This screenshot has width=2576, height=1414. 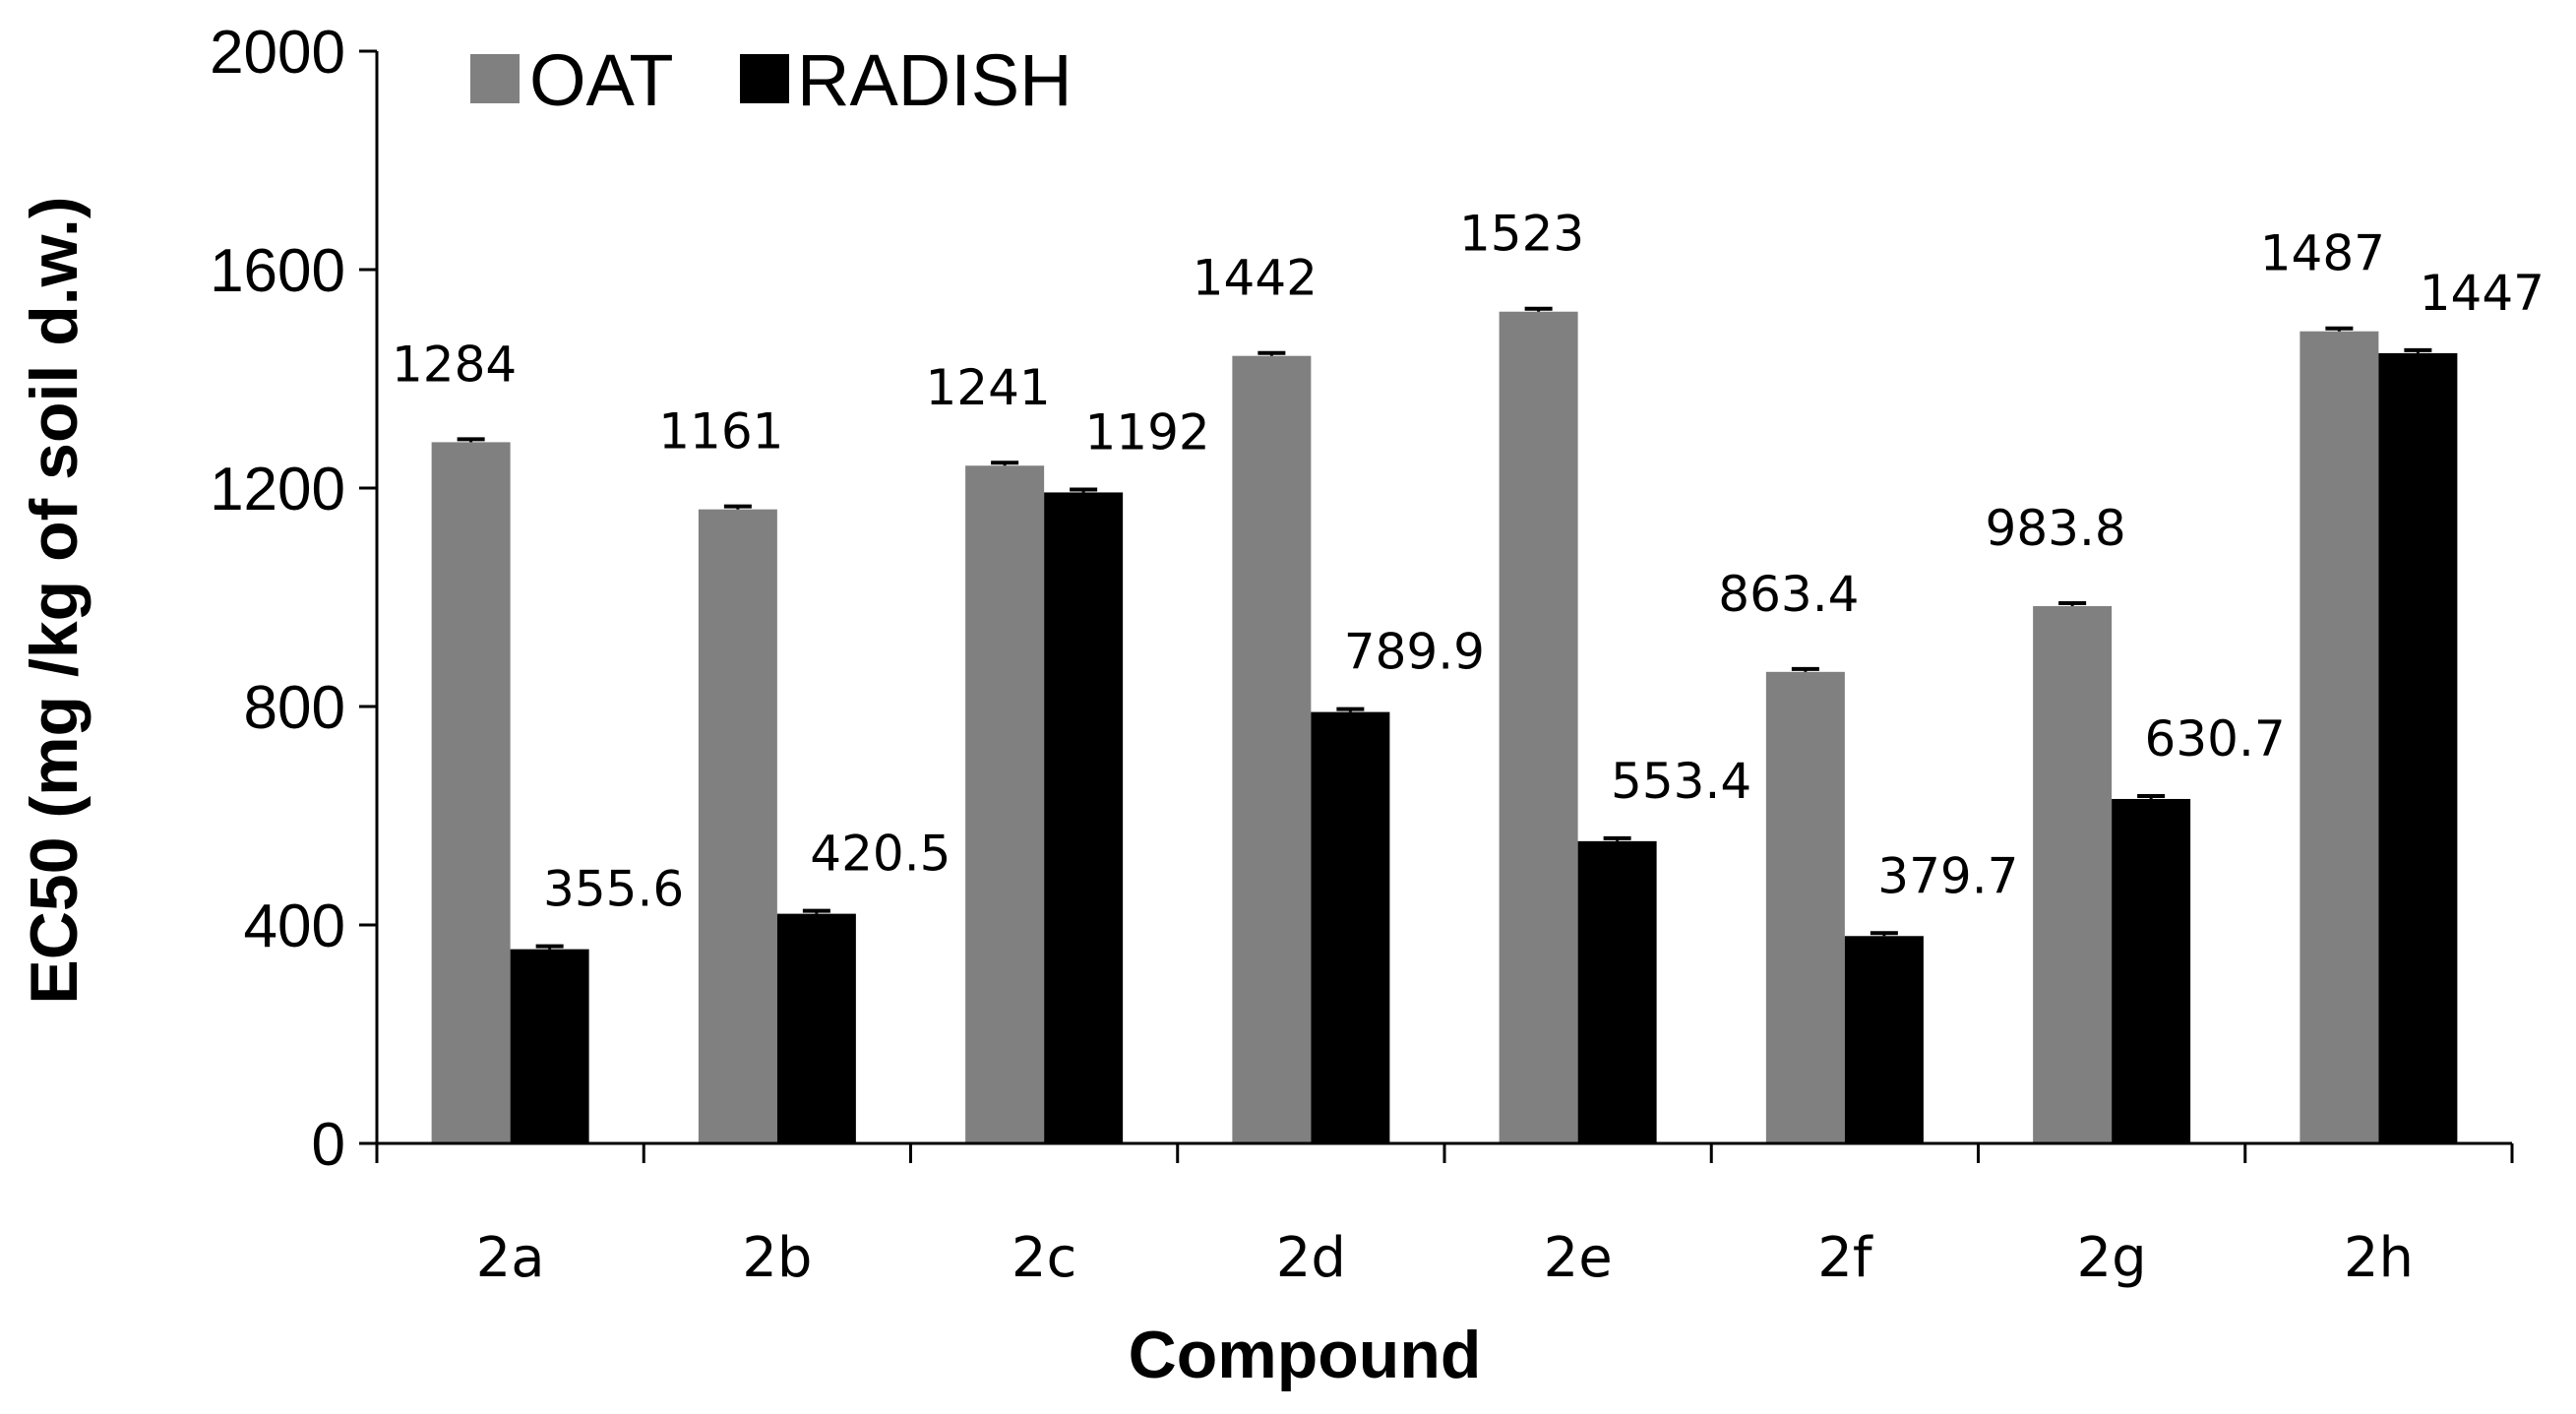 What do you see at coordinates (1147, 432) in the screenshot?
I see `data-label-radish-2c: 1192` at bounding box center [1147, 432].